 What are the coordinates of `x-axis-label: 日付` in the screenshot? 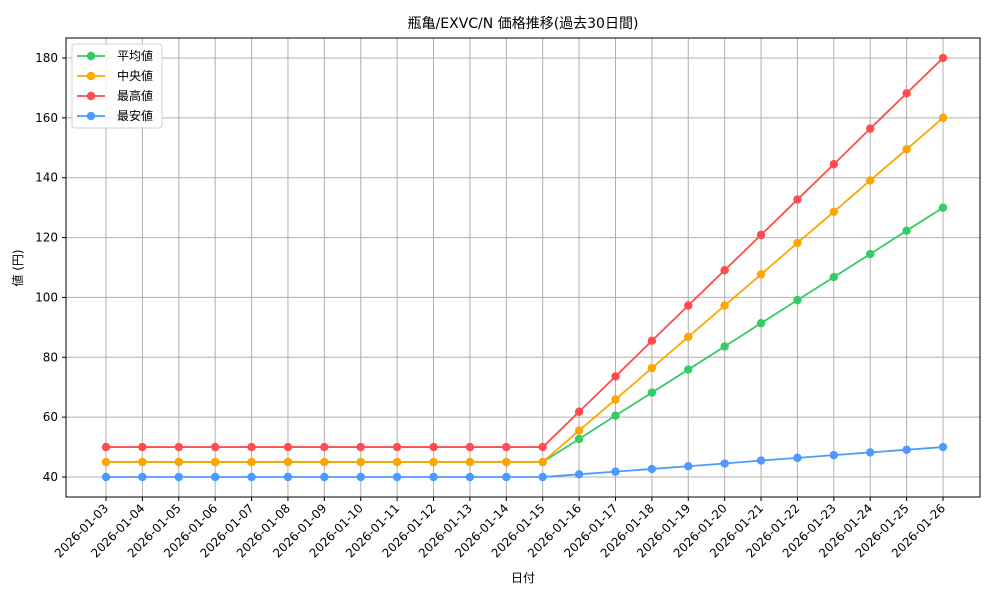 It's located at (523, 578).